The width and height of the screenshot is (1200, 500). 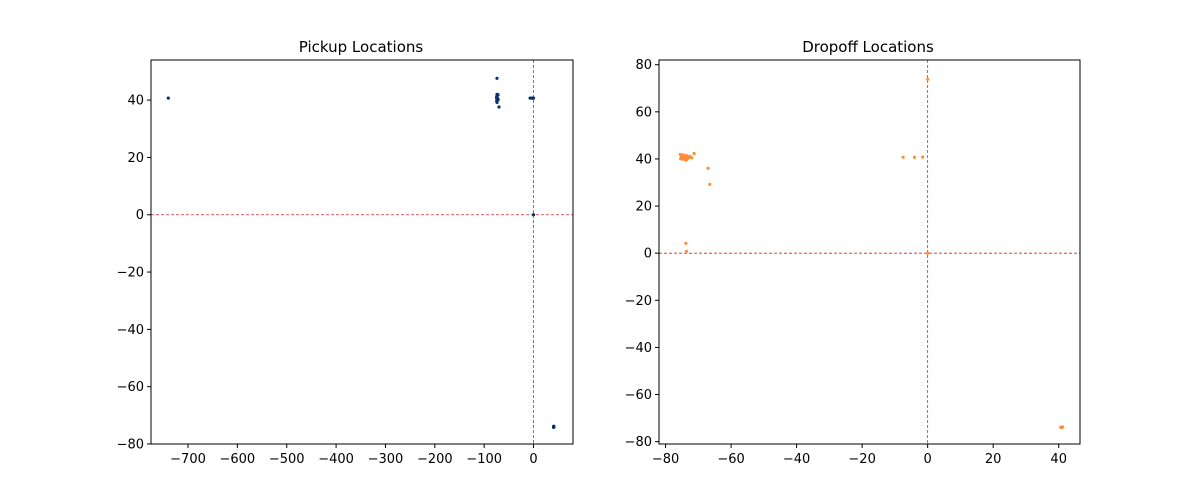 What do you see at coordinates (238, 459) in the screenshot?
I see `x-tick-label: −600` at bounding box center [238, 459].